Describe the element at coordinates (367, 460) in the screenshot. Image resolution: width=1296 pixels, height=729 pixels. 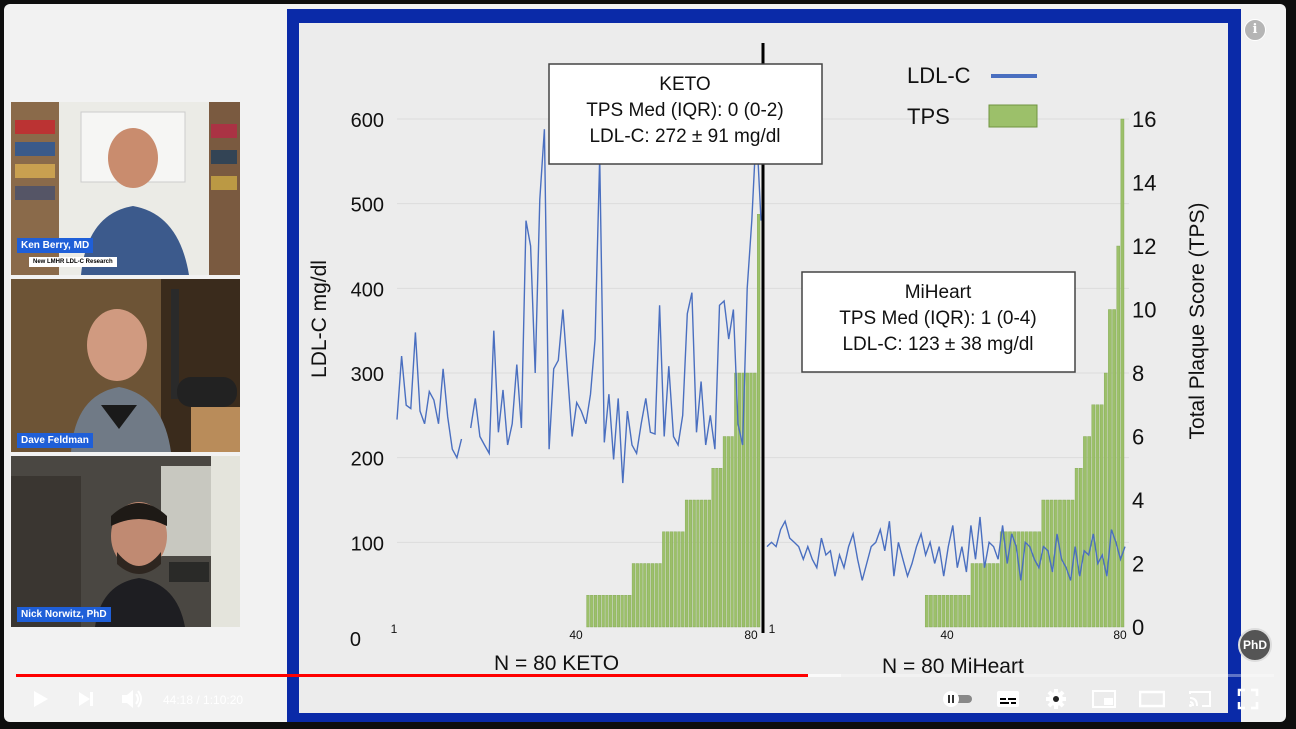
I see `y-tick-left: 200` at that location.